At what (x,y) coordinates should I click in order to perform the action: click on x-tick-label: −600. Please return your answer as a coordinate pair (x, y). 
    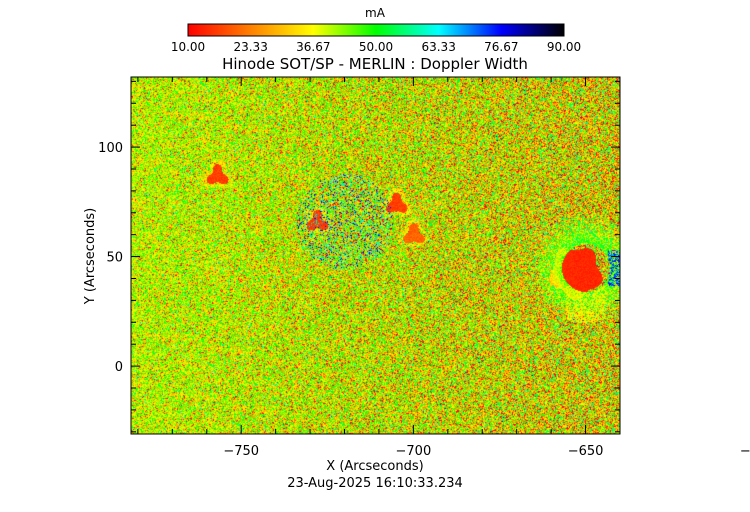
    Looking at the image, I should click on (745, 451).